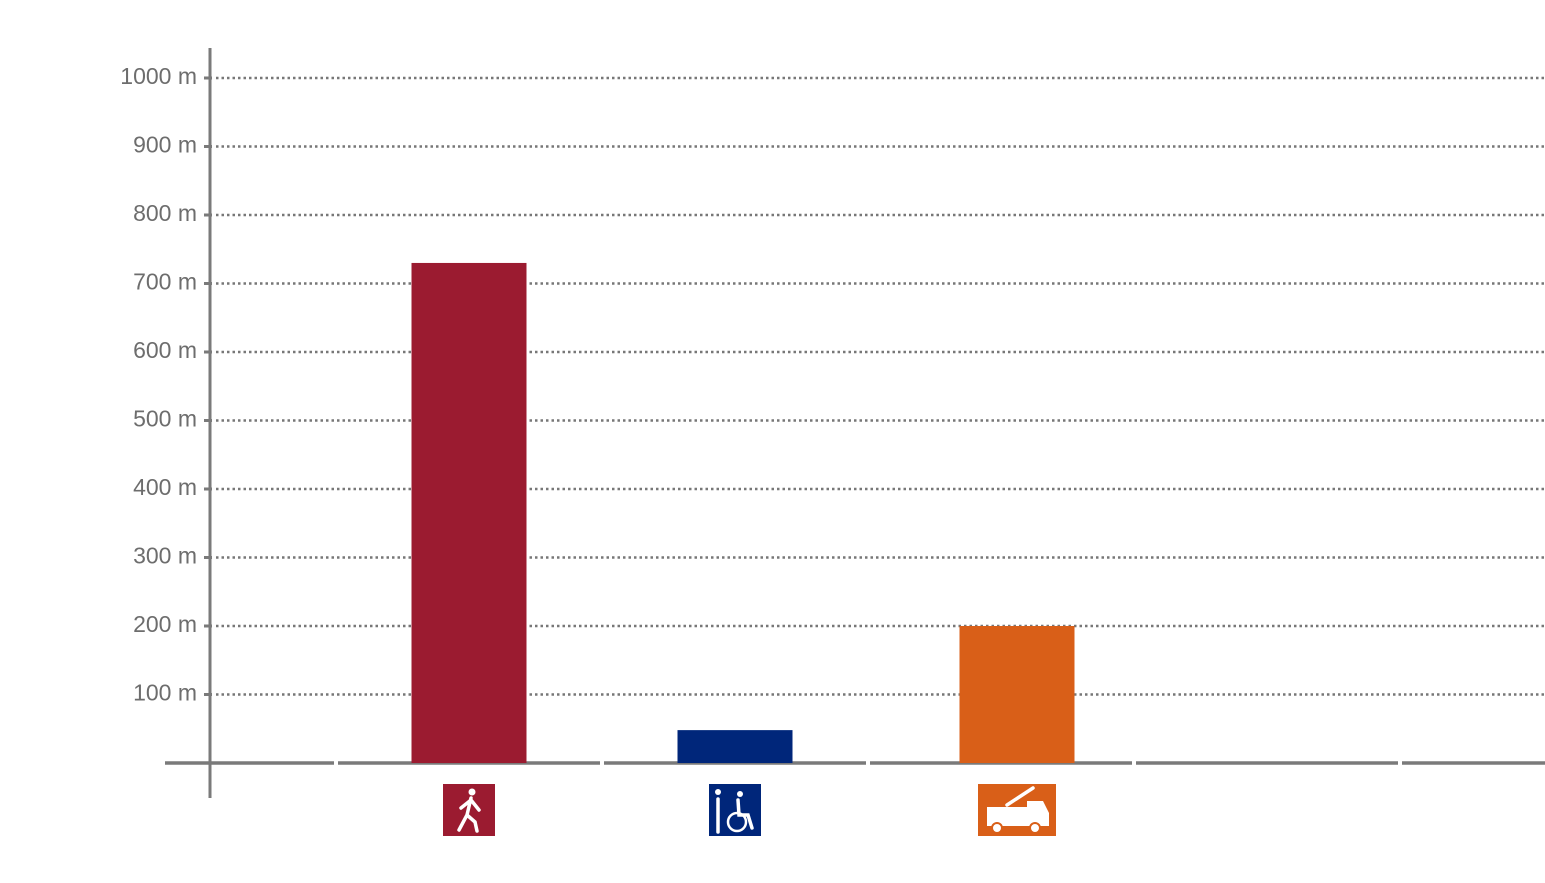 Image resolution: width=1545 pixels, height=883 pixels. What do you see at coordinates (165, 282) in the screenshot?
I see `y-tick-label: 700 m` at bounding box center [165, 282].